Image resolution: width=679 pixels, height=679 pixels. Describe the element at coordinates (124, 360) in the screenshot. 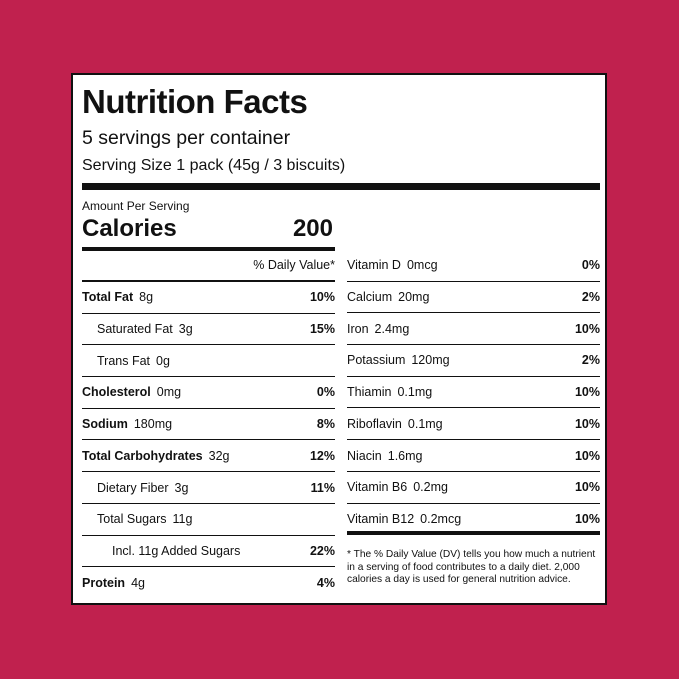

I see `nutrient-label: Trans Fat` at that location.